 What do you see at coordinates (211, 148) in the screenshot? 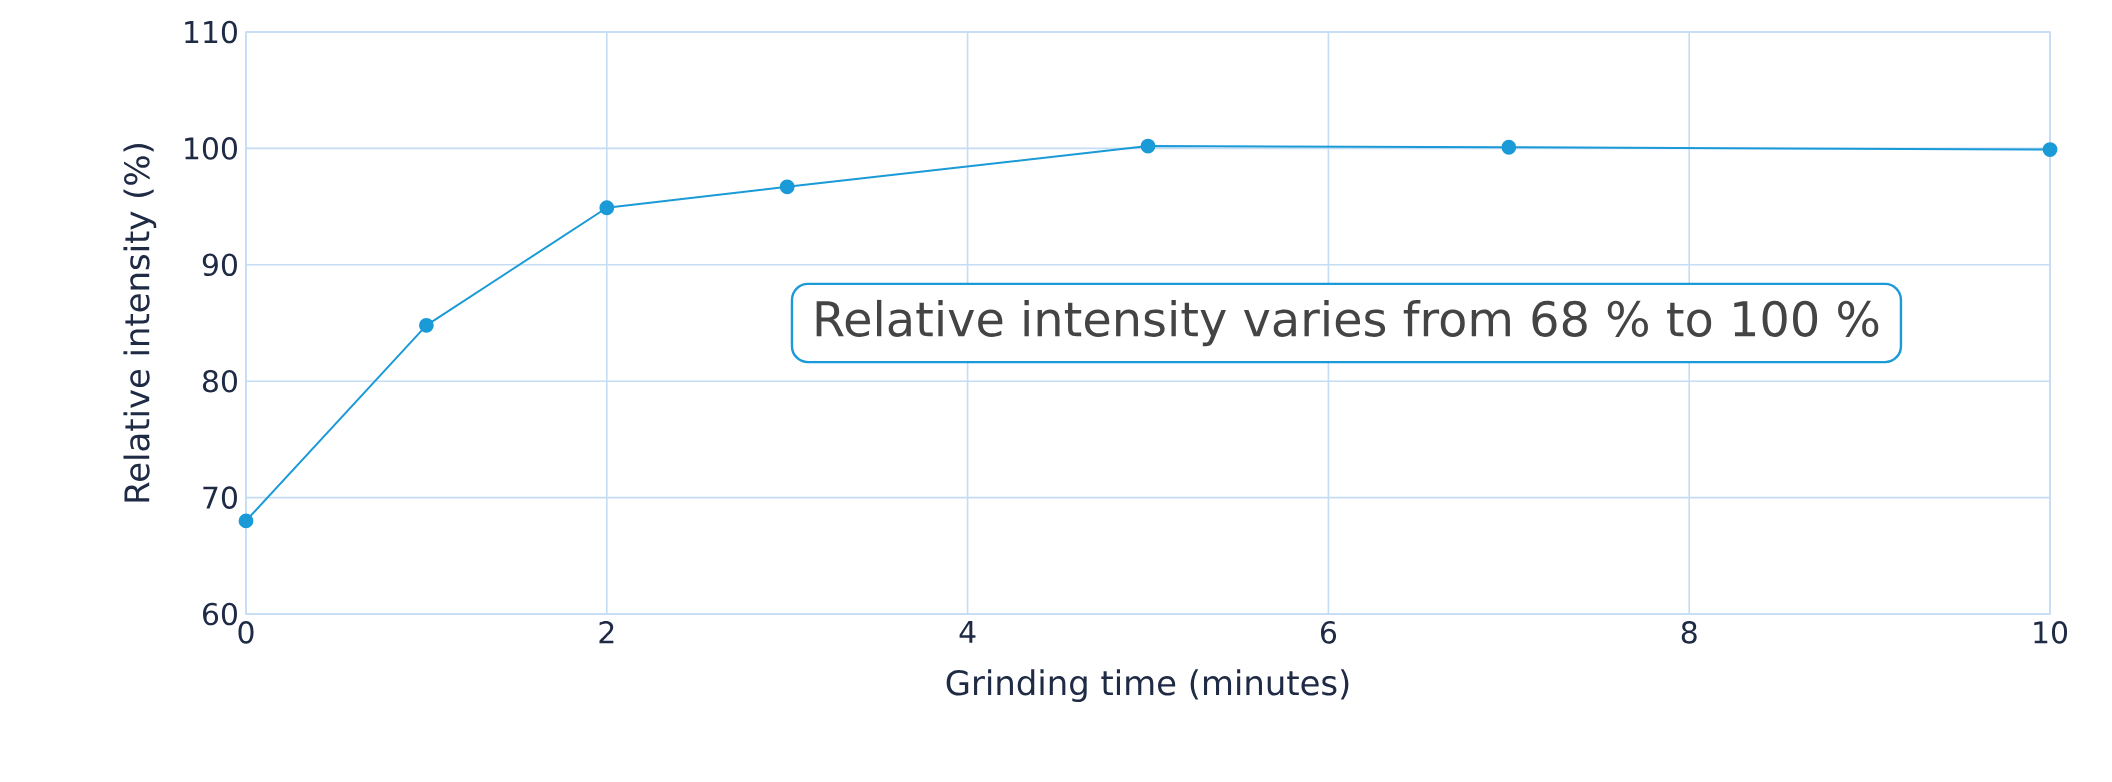
I see `y-tick-label: 100` at bounding box center [211, 148].